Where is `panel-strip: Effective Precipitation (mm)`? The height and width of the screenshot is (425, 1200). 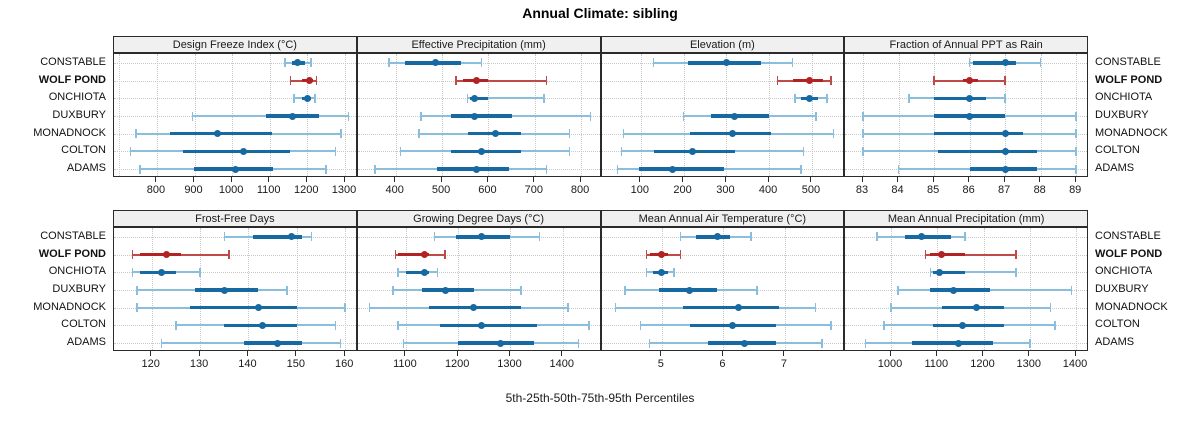
panel-strip: Effective Precipitation (mm) is located at coordinates (478, 44).